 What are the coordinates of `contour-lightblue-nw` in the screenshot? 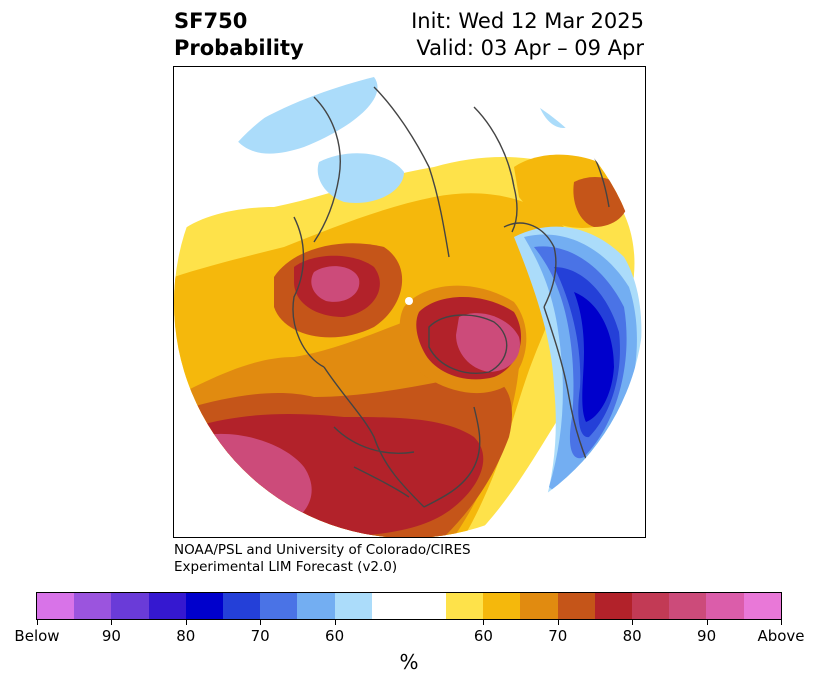 It's located at (306, 115).